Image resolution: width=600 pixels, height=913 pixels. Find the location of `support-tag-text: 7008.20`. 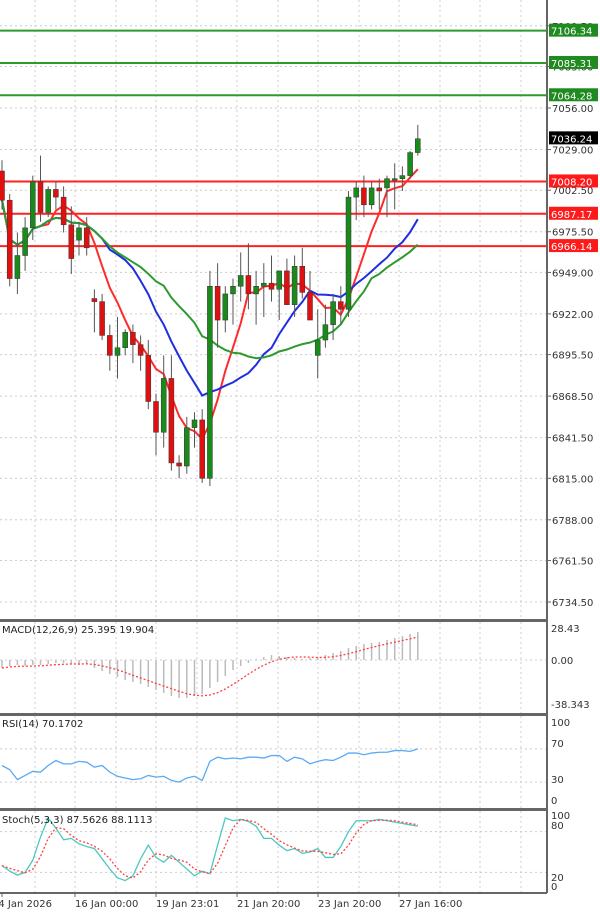

support-tag-text: 7008.20 is located at coordinates (571, 182).